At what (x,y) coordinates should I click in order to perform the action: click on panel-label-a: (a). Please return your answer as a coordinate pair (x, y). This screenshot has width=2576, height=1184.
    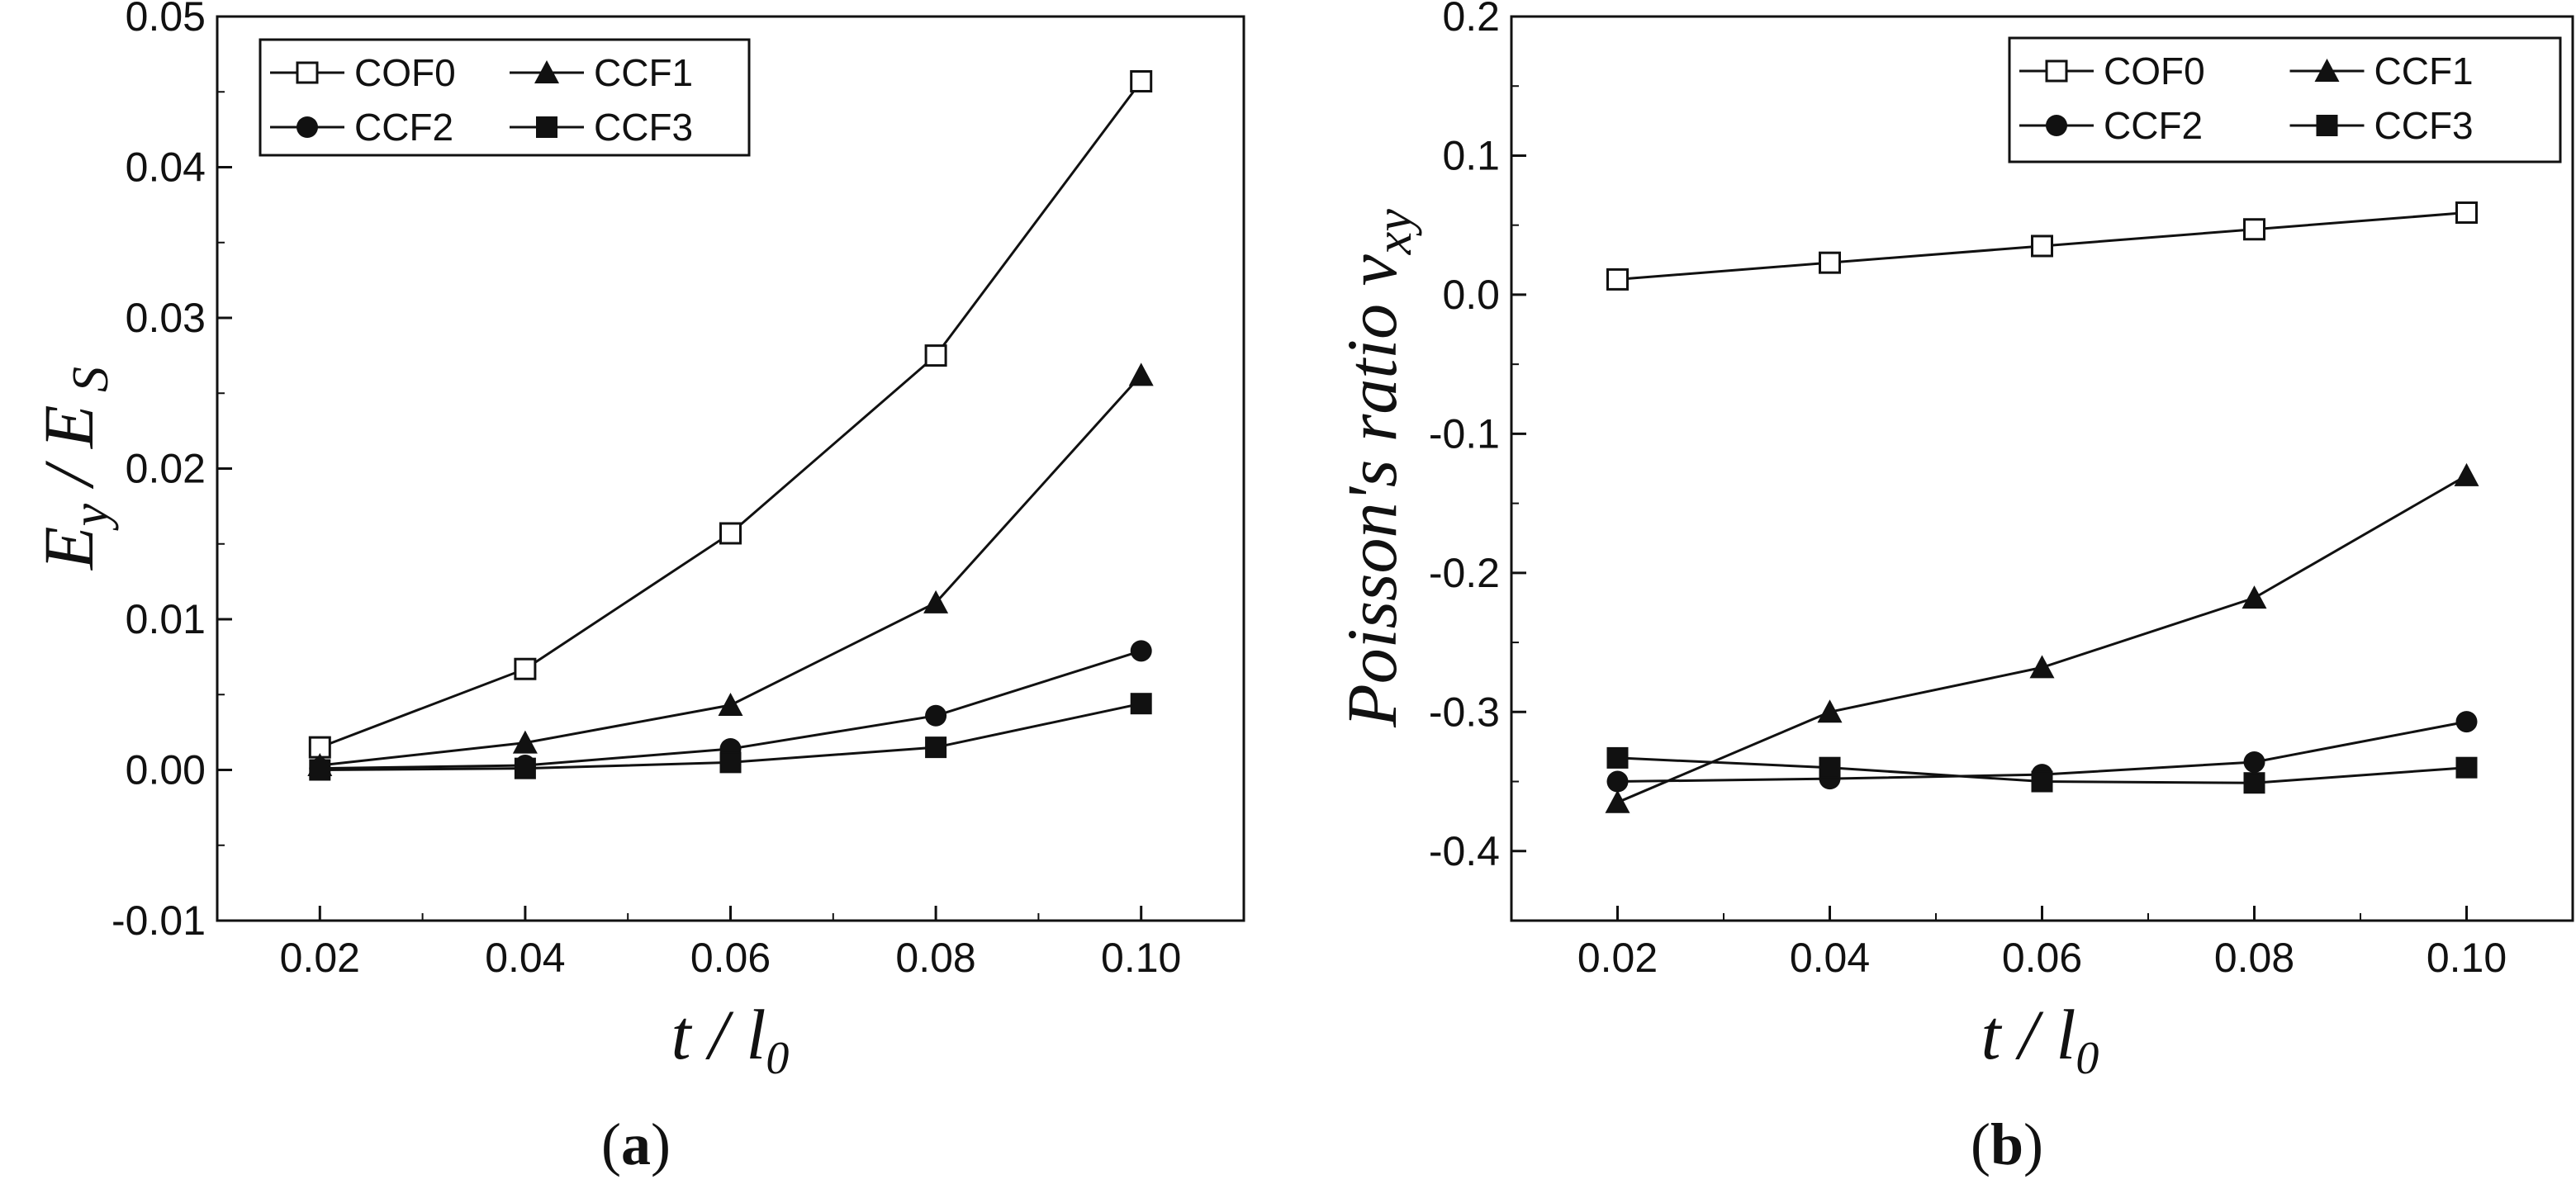
    Looking at the image, I should click on (636, 1144).